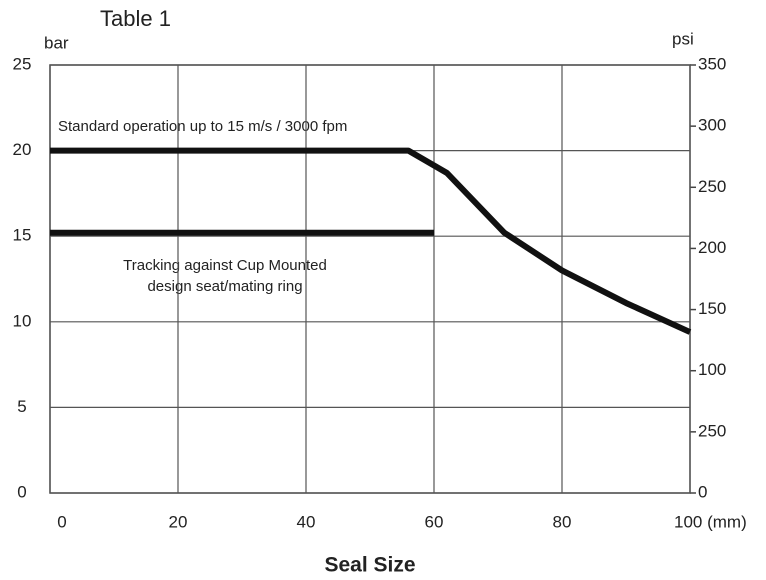  What do you see at coordinates (61, 521) in the screenshot?
I see `x-tick-label: 0` at bounding box center [61, 521].